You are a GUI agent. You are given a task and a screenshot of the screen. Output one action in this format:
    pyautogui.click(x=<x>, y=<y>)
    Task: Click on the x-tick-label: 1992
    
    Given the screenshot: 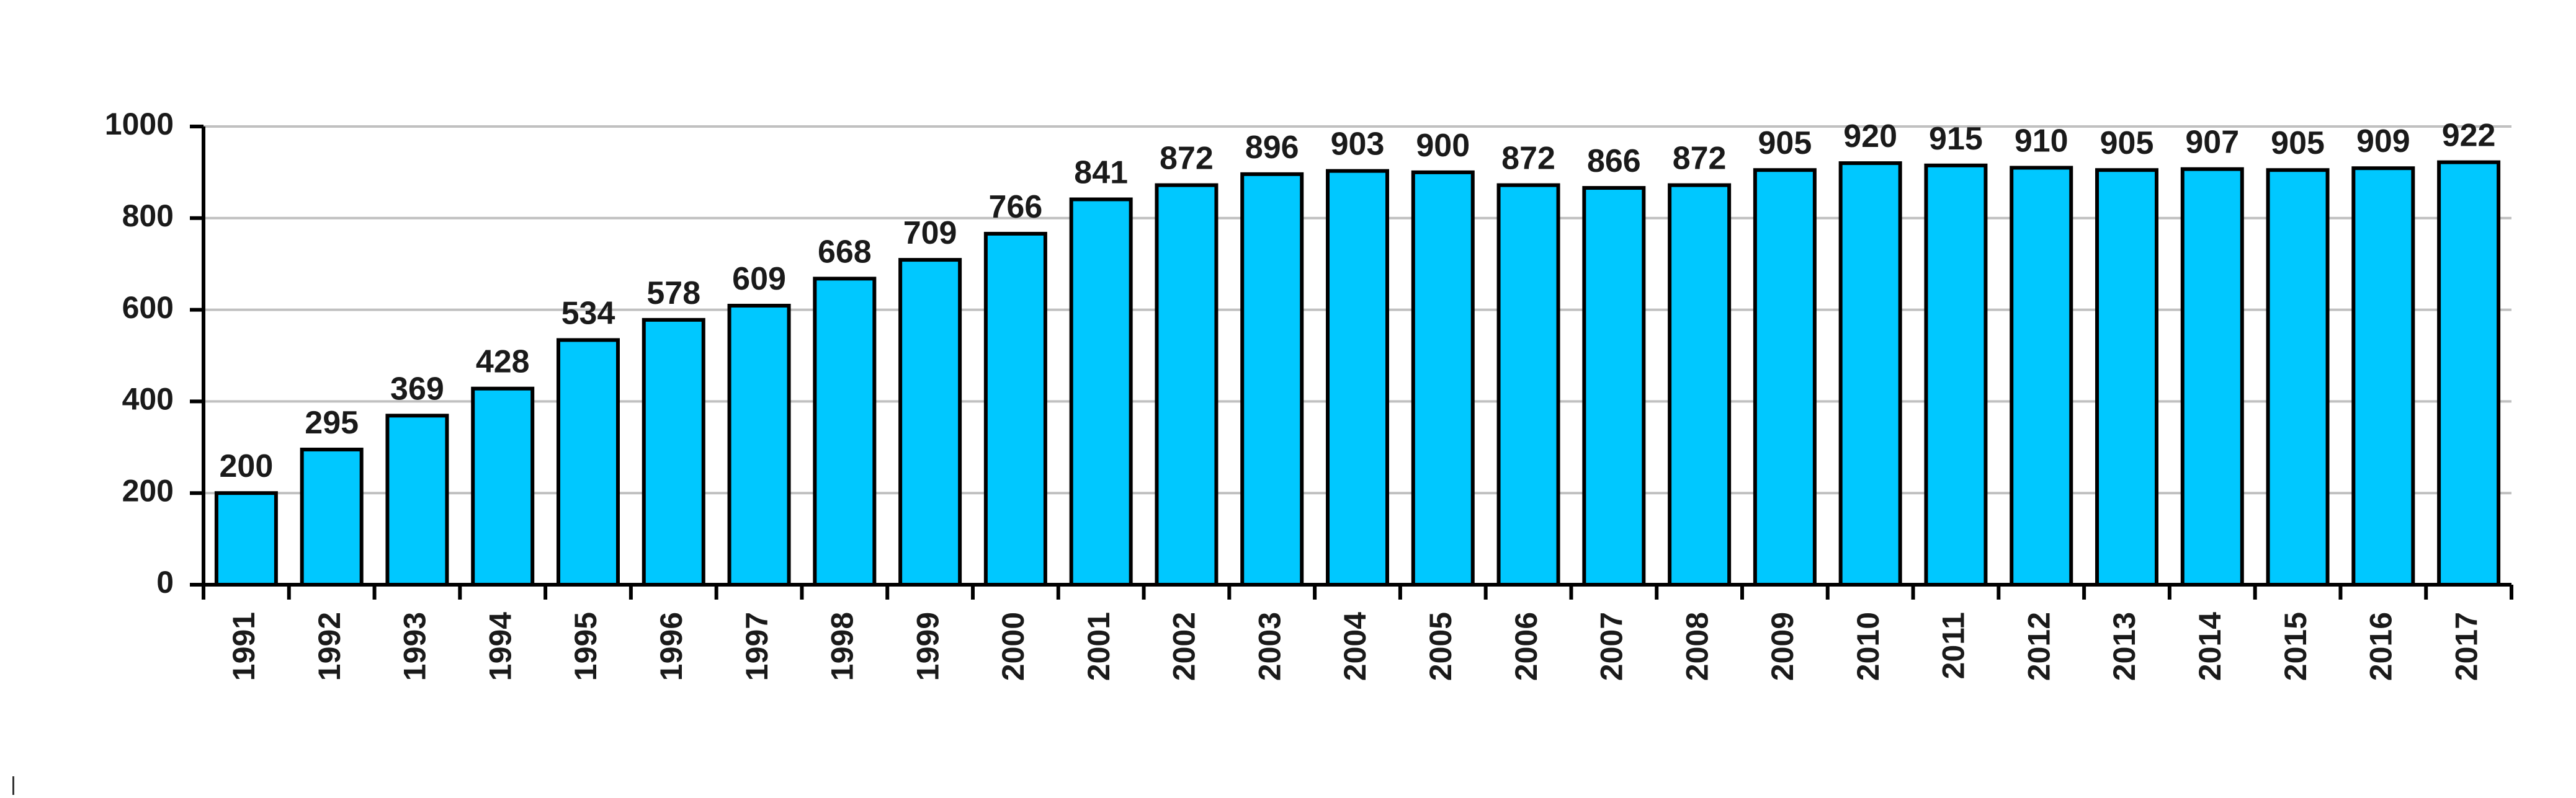 What is the action you would take?
    pyautogui.click(x=329, y=646)
    